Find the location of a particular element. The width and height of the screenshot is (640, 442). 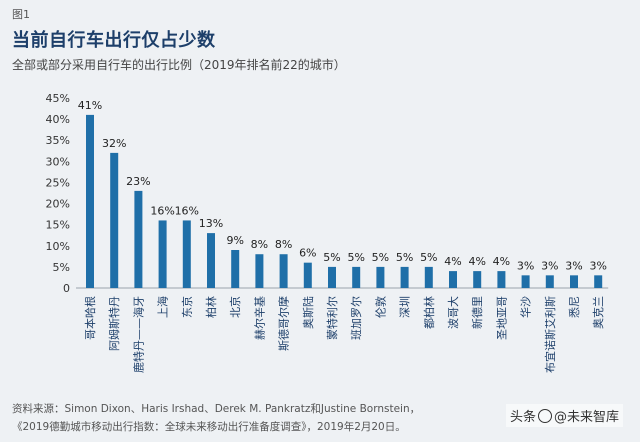

category-label: 柏林 is located at coordinates (211, 307).